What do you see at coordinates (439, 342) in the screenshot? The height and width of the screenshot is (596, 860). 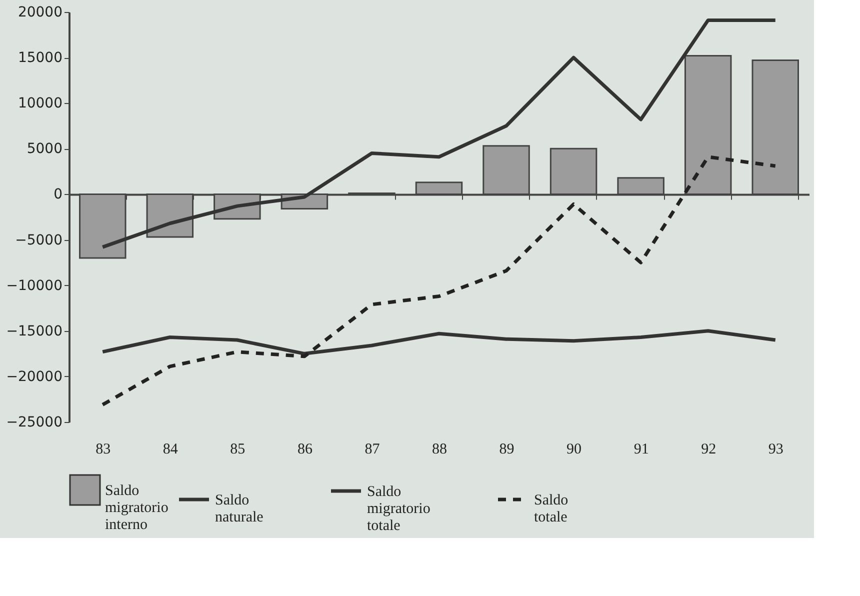 I see `line-series` at bounding box center [439, 342].